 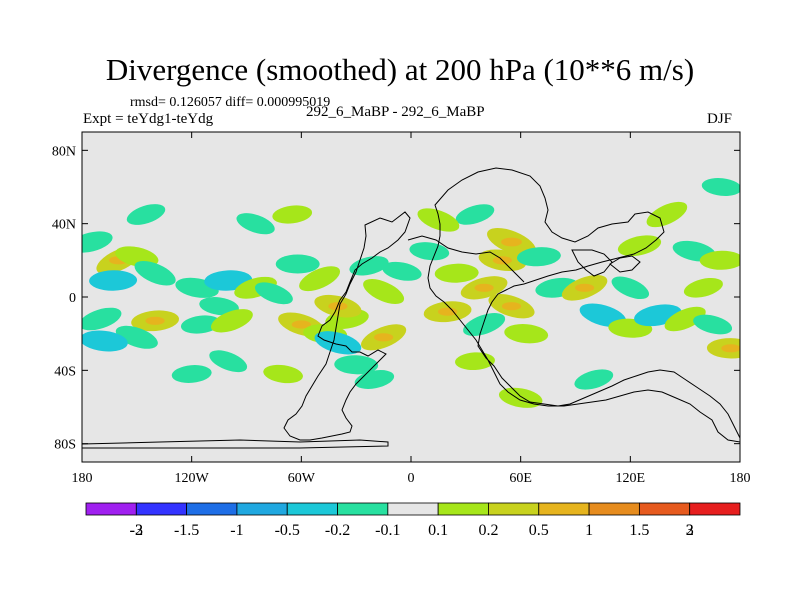 I want to click on colorbar-label: 1, so click(x=589, y=530).